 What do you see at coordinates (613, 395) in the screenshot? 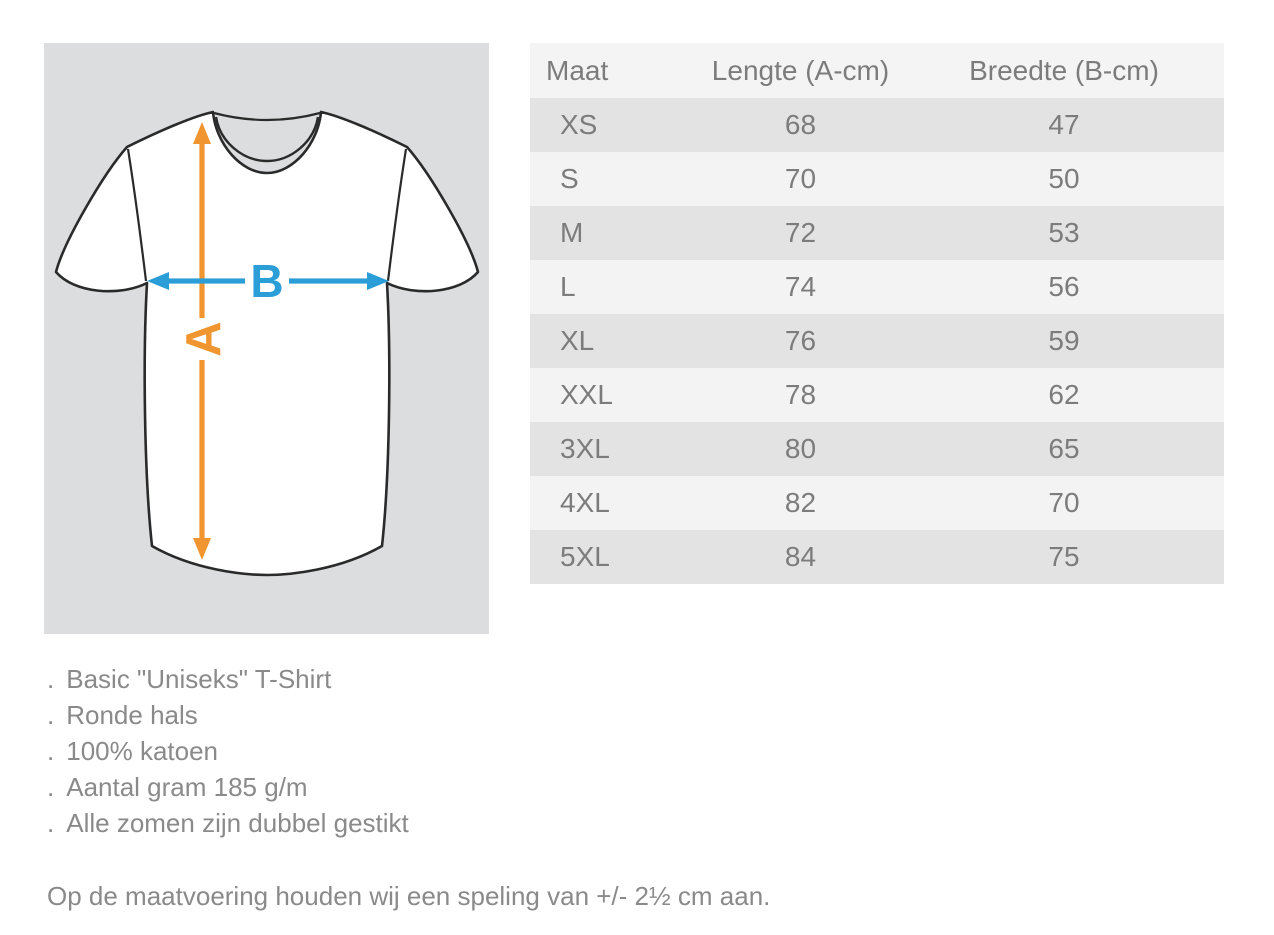
I see `size-cell: XXL` at bounding box center [613, 395].